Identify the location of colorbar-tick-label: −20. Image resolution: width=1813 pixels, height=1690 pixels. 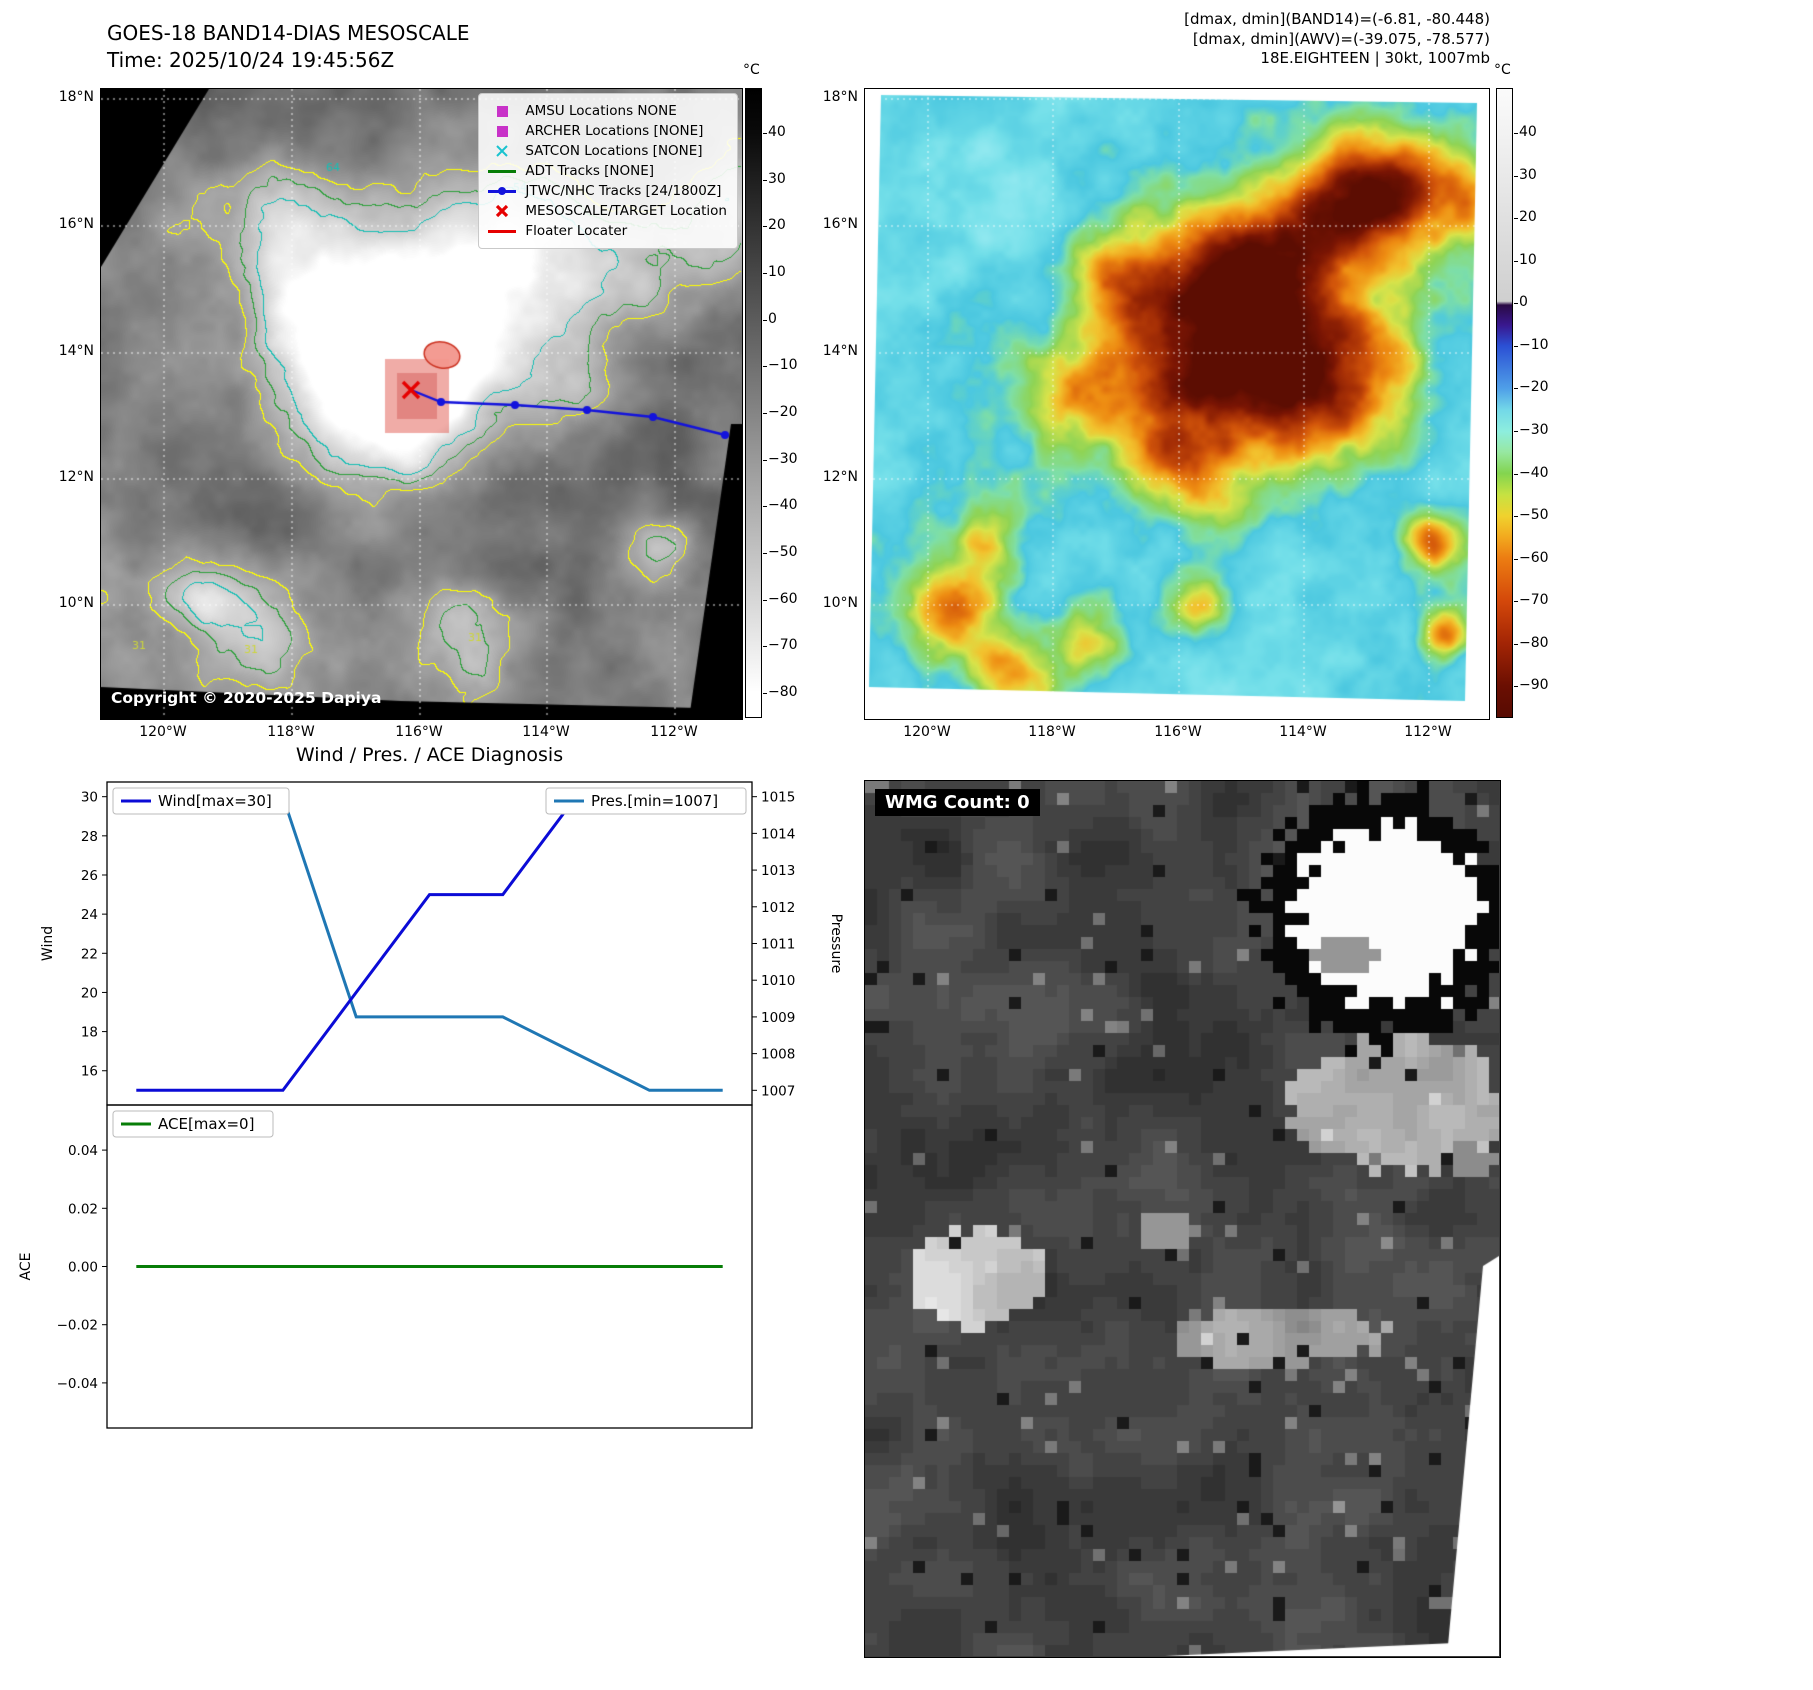
(1534, 387).